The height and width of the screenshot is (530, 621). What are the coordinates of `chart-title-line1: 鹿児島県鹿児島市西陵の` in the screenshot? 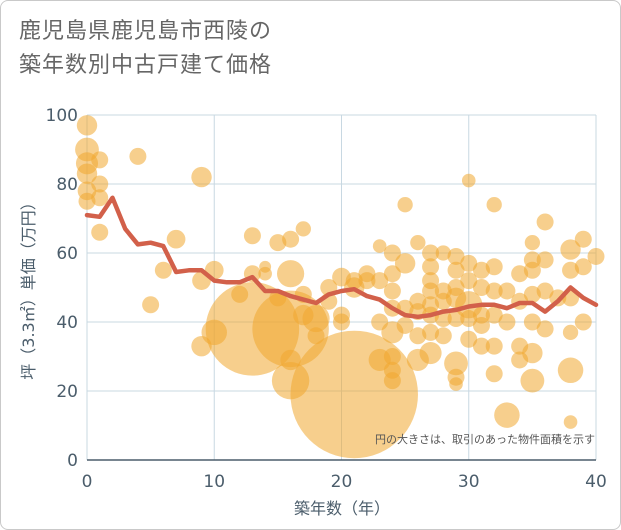 It's located at (146, 31).